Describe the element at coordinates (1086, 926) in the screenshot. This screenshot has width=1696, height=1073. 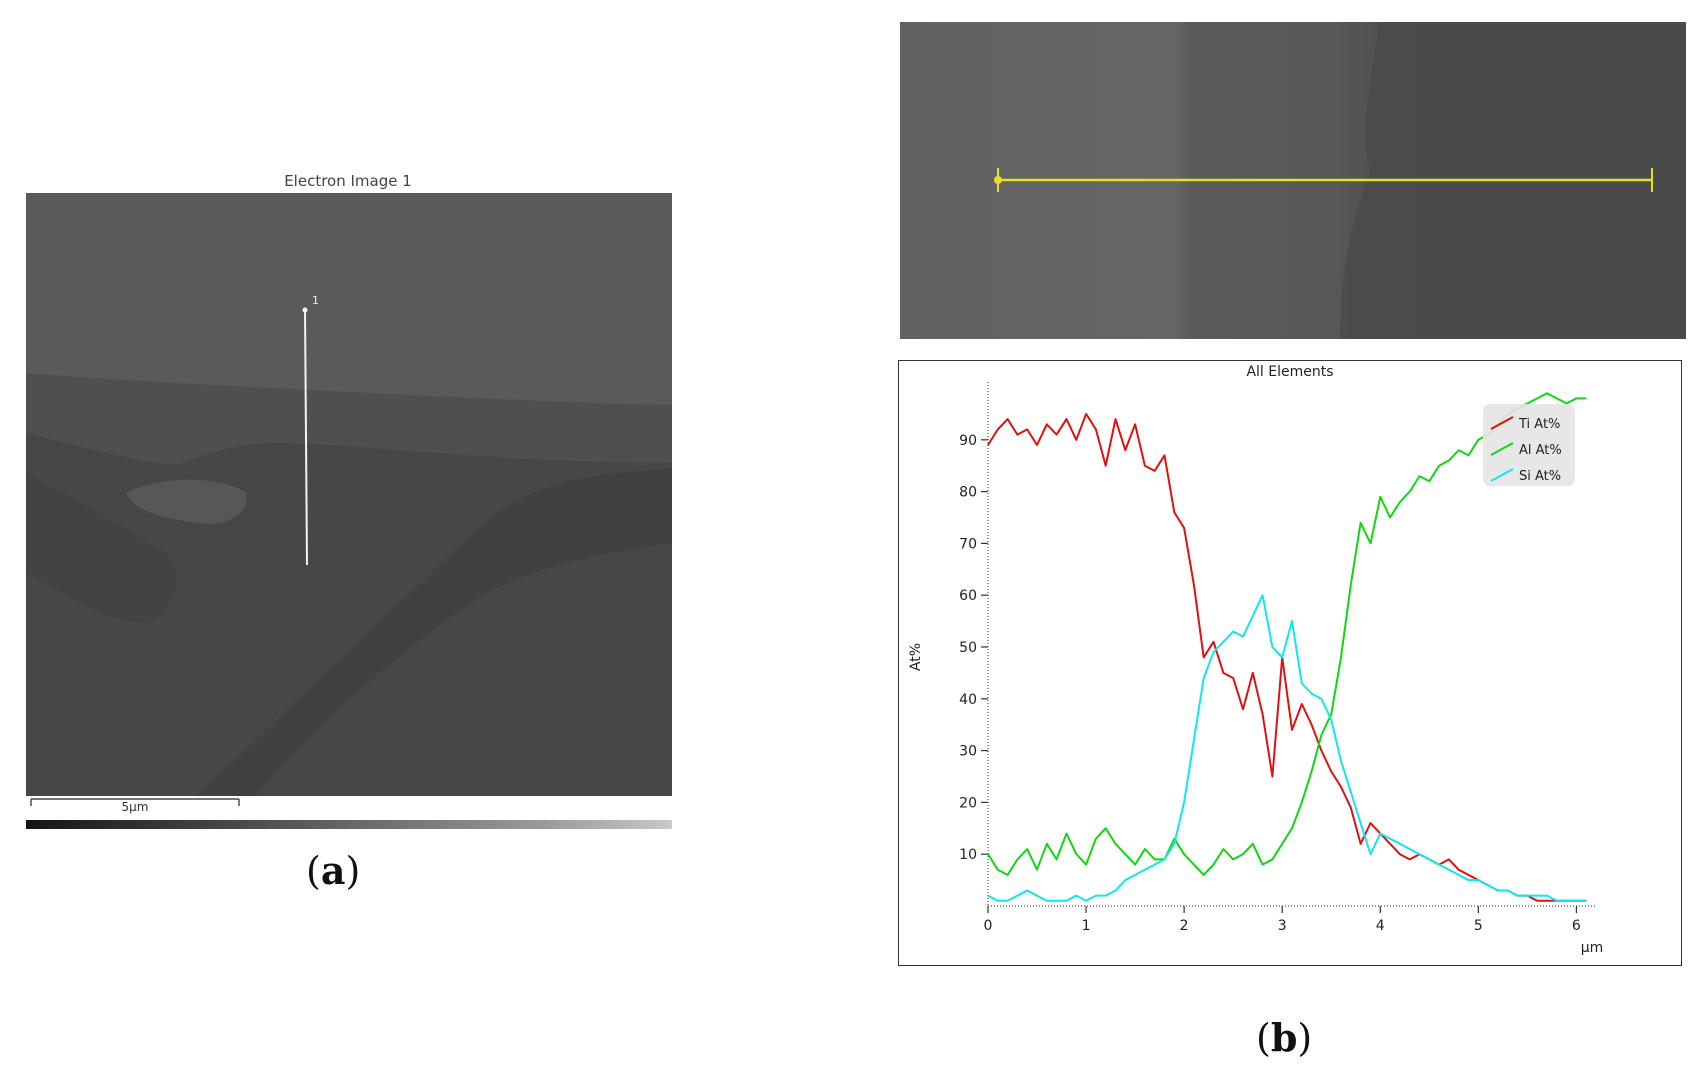
I see `x-tick-label: 1` at that location.